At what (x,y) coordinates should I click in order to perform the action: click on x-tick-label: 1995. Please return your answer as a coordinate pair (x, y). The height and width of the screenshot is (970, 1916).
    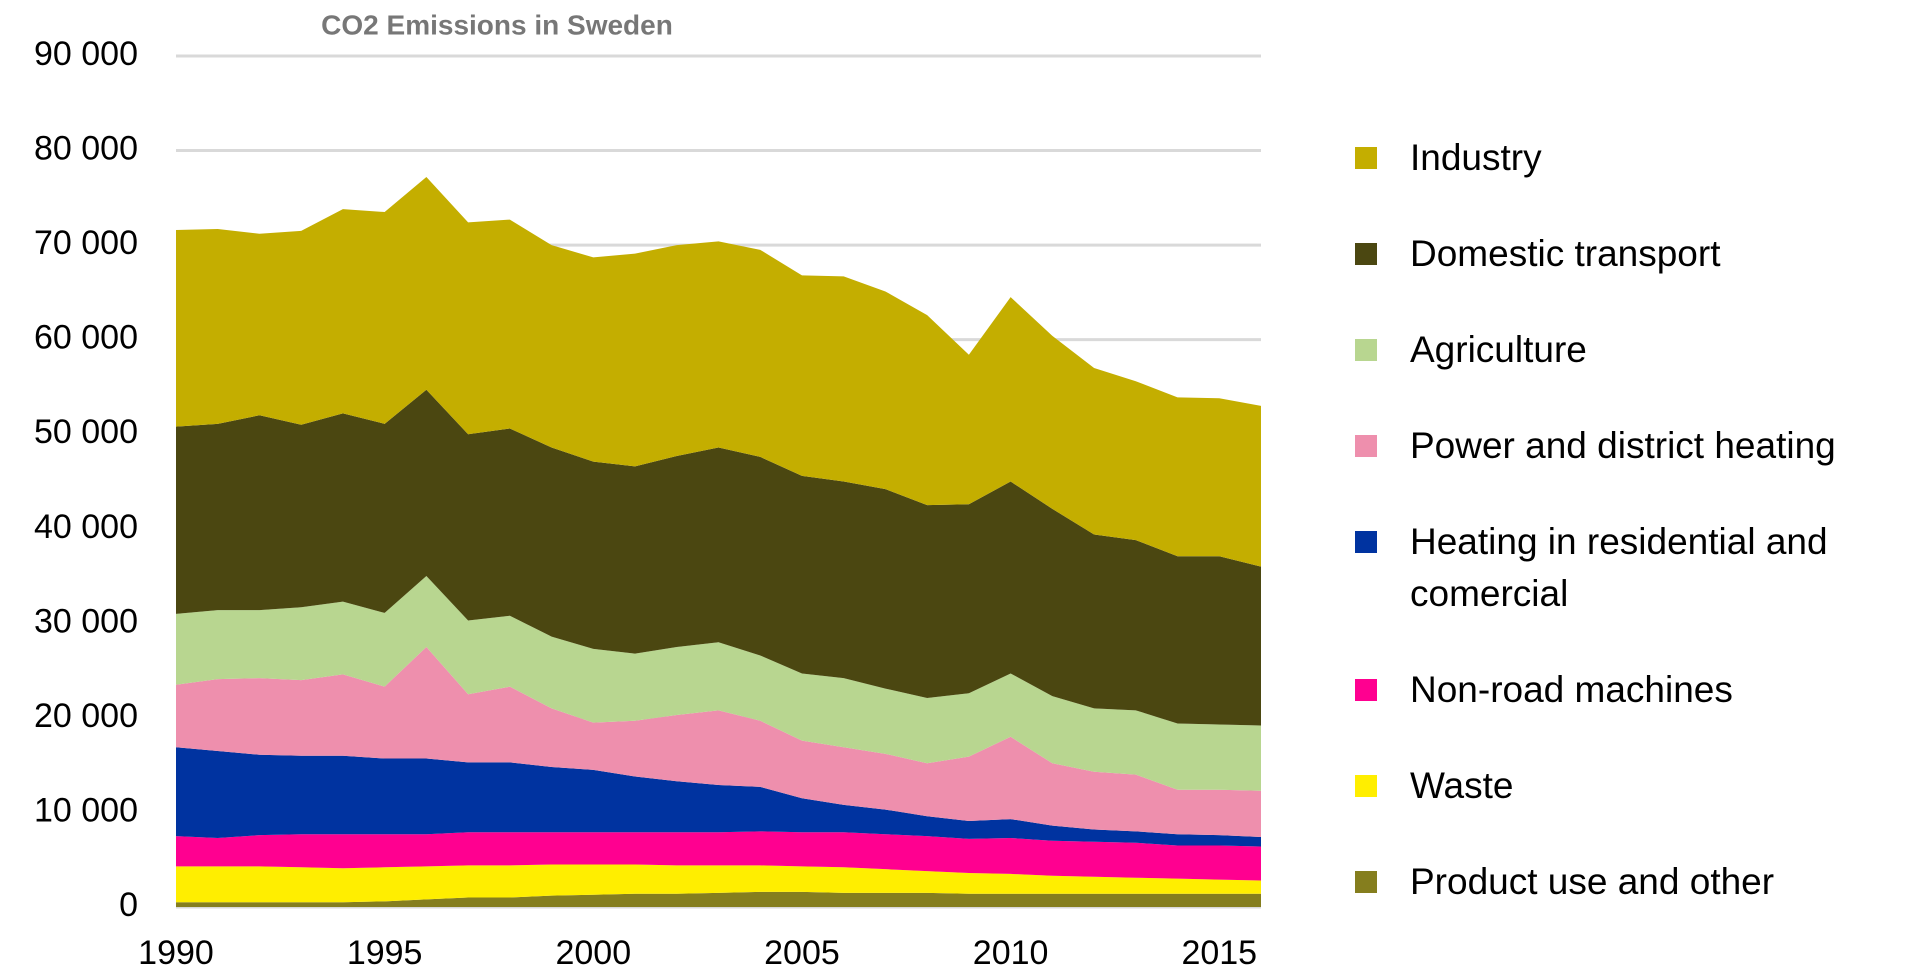
    Looking at the image, I should click on (385, 952).